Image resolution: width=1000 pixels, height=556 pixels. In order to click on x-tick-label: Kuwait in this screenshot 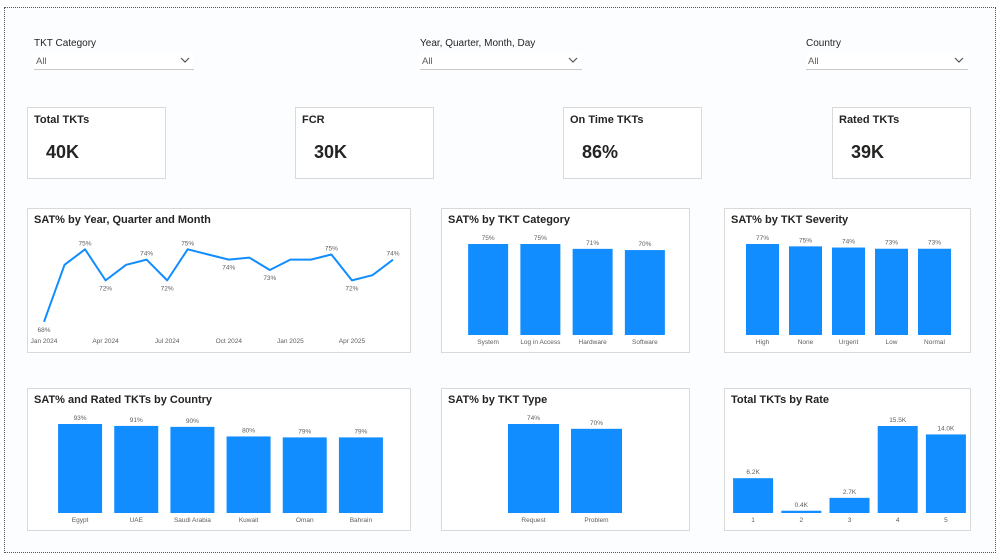, I will do `click(249, 520)`.